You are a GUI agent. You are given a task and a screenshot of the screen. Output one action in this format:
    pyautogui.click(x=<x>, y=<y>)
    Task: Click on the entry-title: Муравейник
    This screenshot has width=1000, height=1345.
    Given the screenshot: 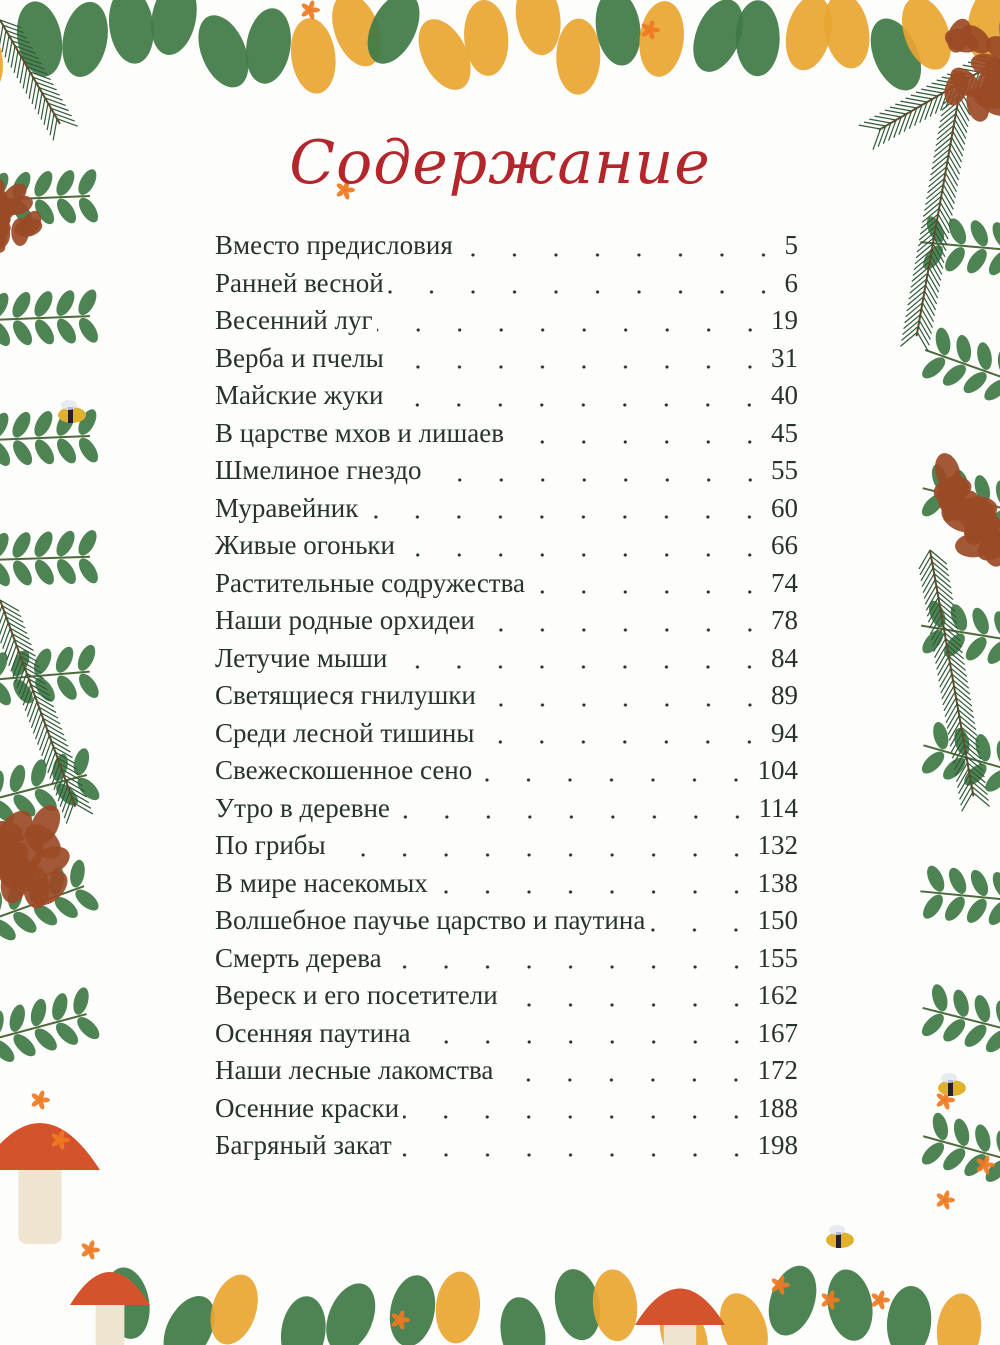 What is the action you would take?
    pyautogui.click(x=287, y=507)
    